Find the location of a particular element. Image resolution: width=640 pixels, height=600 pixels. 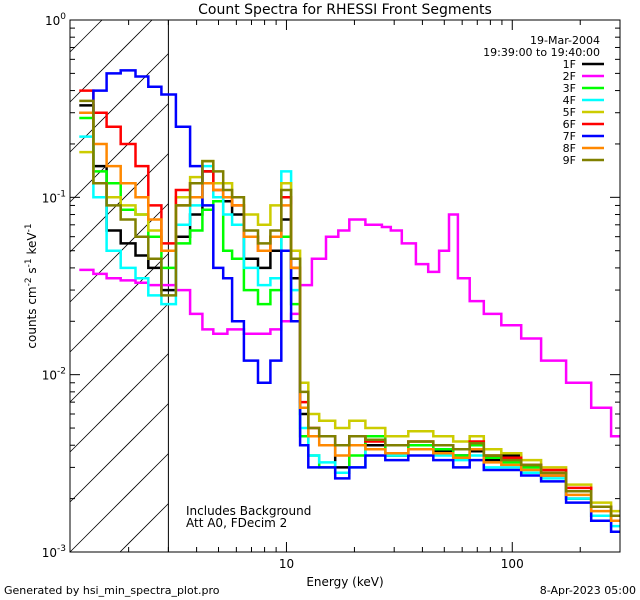

x-tick-labels: 10 100 is located at coordinates (401, 564).